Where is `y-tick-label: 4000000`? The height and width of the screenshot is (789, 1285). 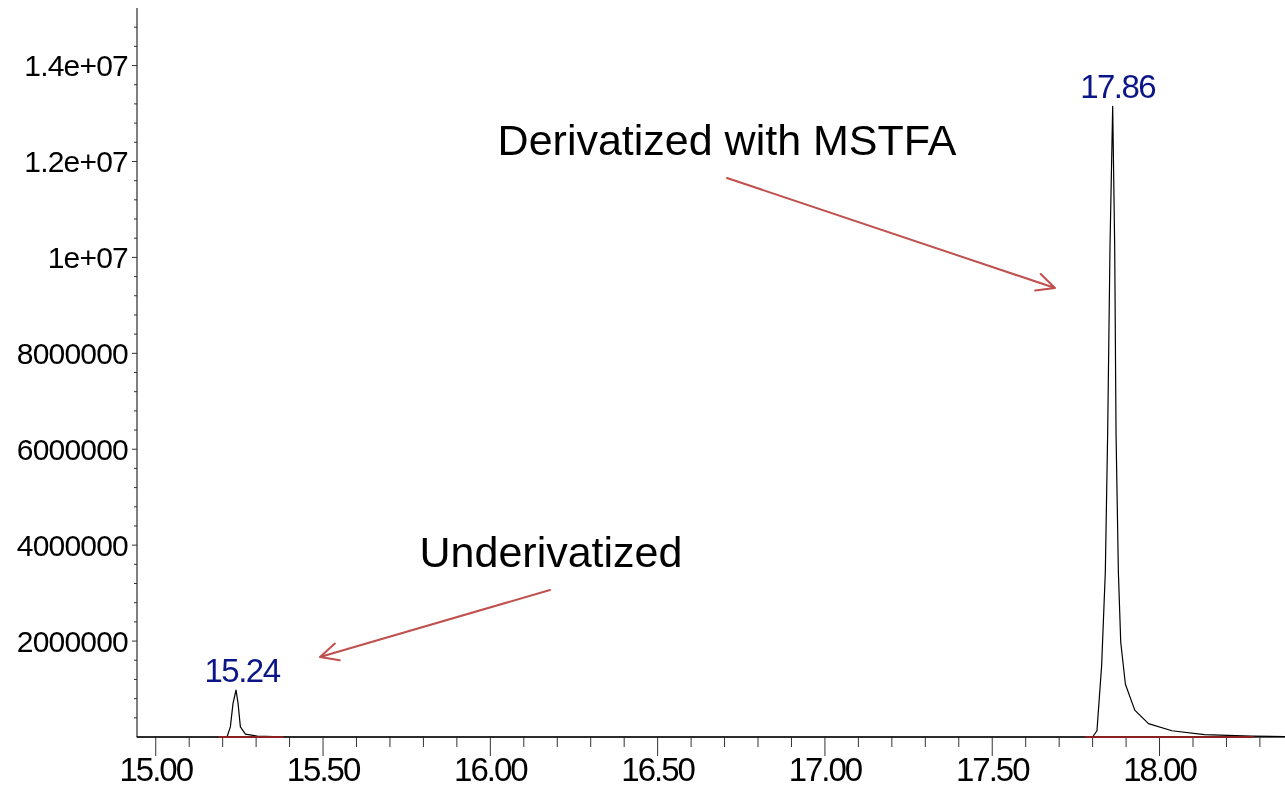 y-tick-label: 4000000 is located at coordinates (72, 545).